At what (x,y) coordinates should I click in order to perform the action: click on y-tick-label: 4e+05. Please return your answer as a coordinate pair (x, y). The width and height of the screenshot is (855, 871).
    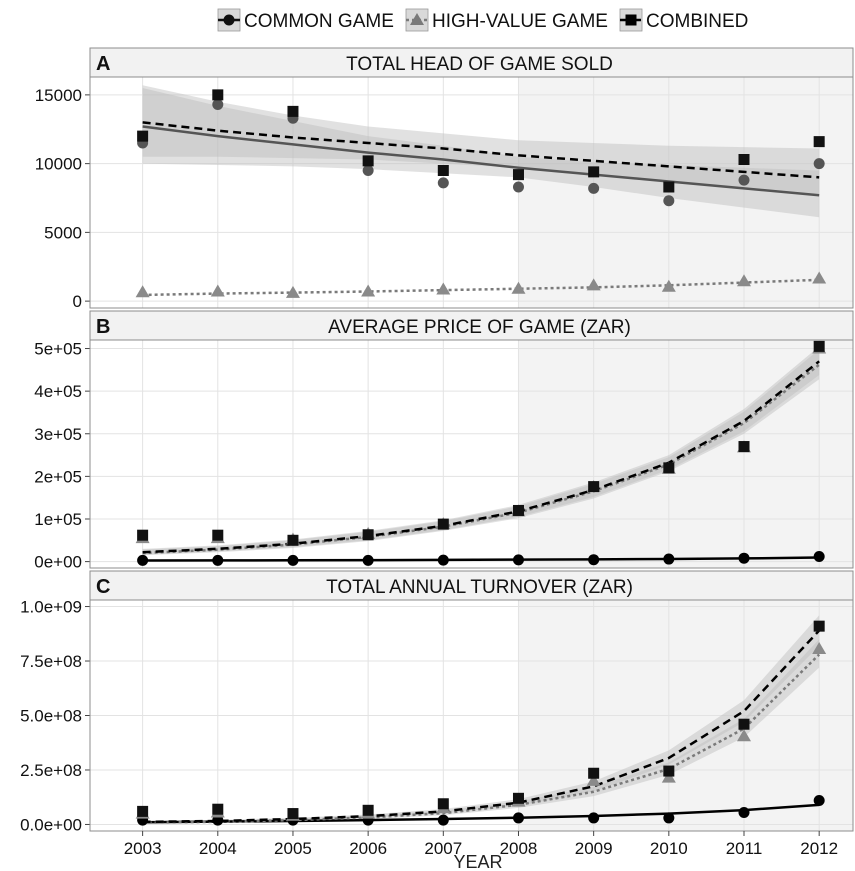
    Looking at the image, I should click on (58, 391).